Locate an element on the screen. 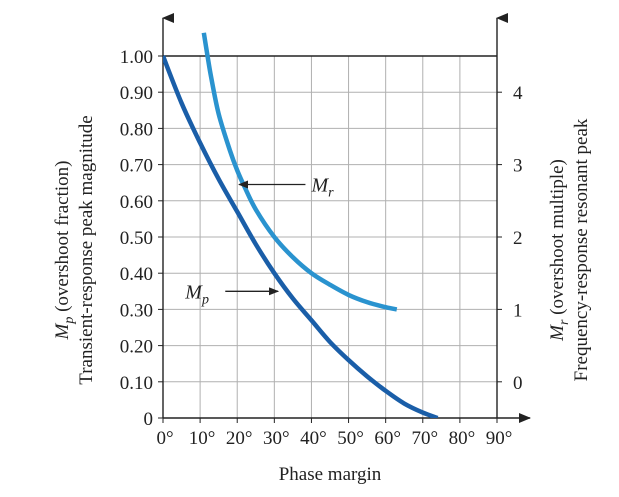 This screenshot has width=619, height=497. right-axis-symbol: M is located at coordinates (557, 333).